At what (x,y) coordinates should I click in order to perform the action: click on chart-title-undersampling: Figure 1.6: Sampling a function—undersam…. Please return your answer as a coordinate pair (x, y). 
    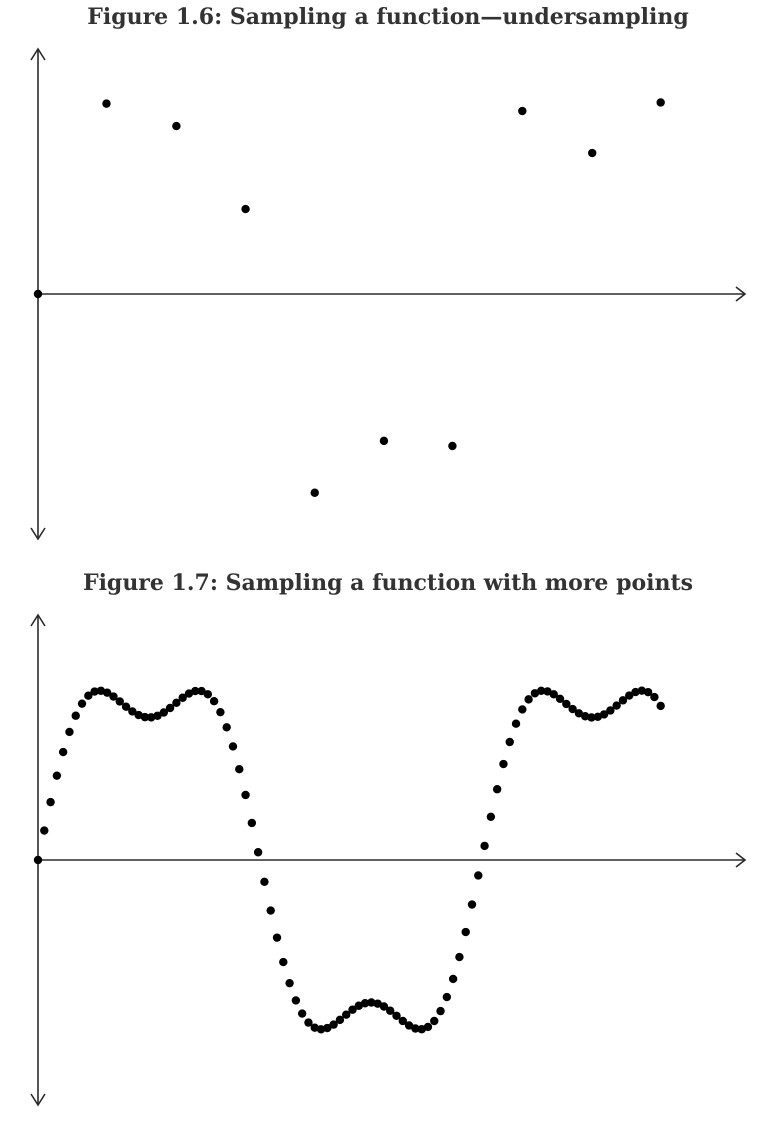
    Looking at the image, I should click on (388, 17).